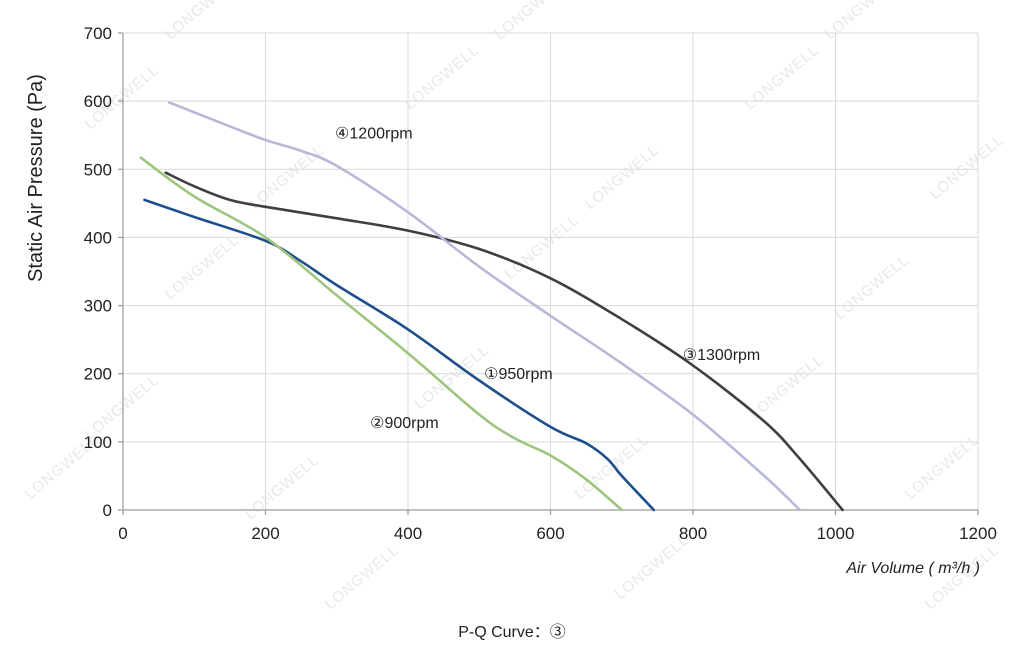  What do you see at coordinates (836, 533) in the screenshot?
I see `x-tick-label: 1000` at bounding box center [836, 533].